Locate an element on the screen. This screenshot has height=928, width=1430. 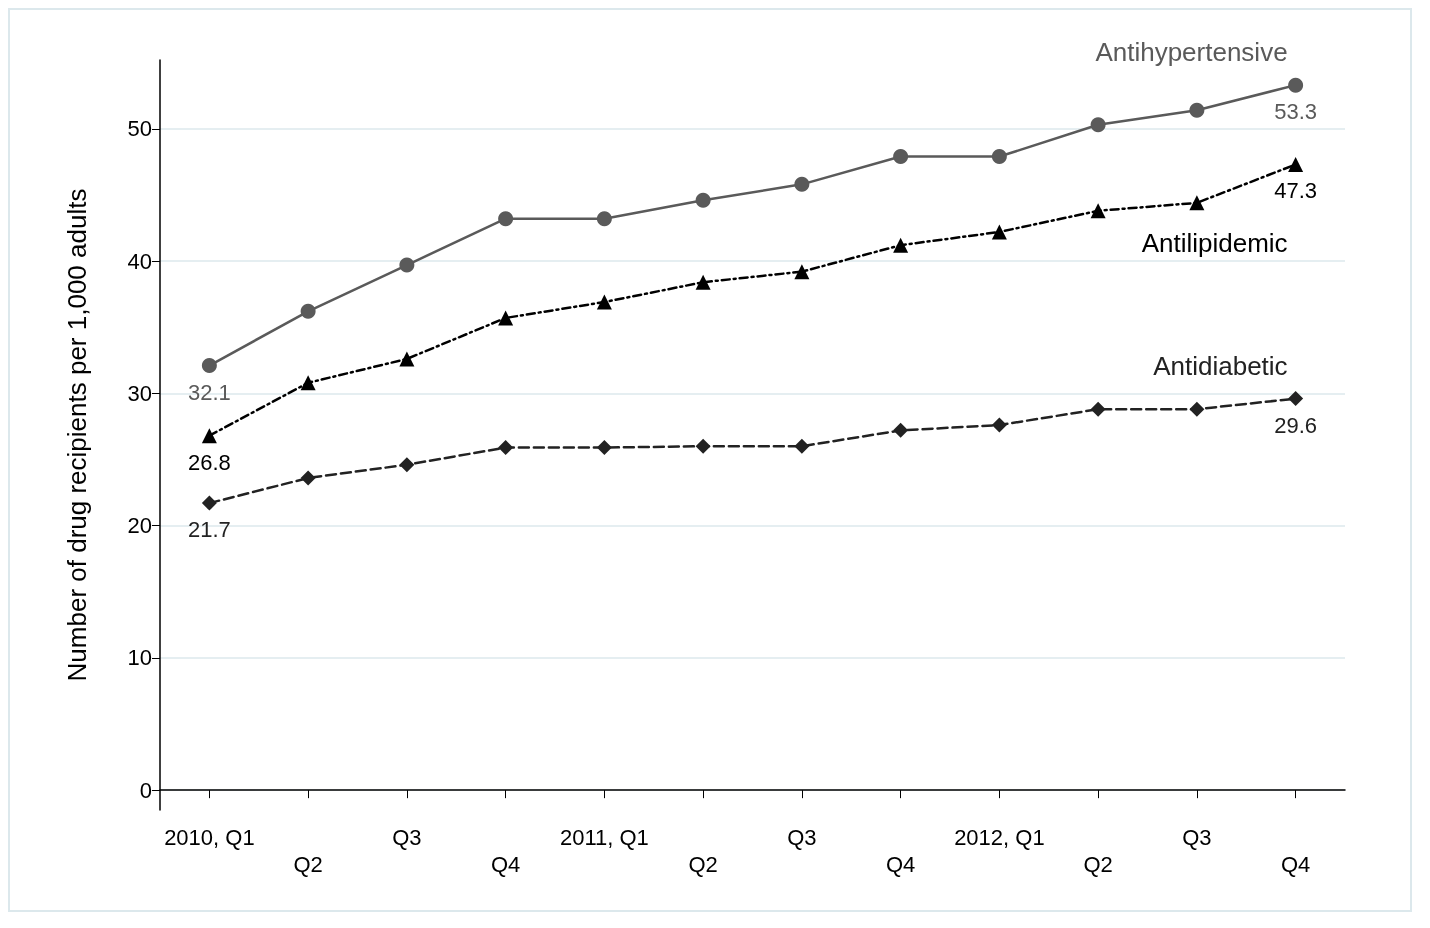
y-tick-label: 30 is located at coordinates (139, 393).